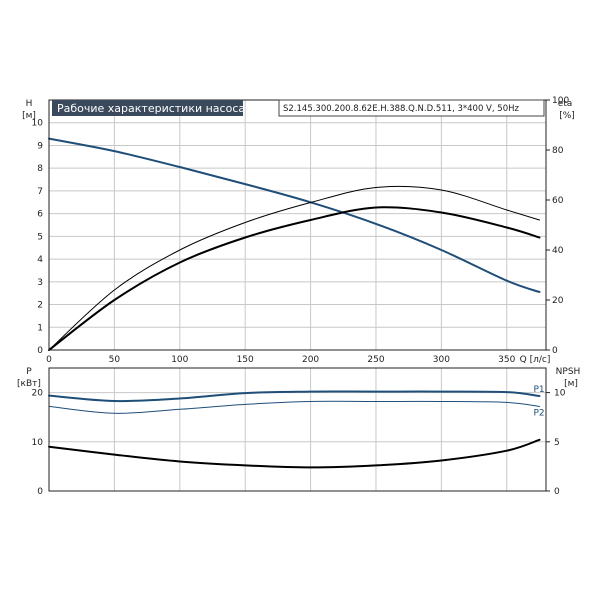 The image size is (600, 600). I want to click on bottom-y2-axis-label: NPSH, so click(568, 372).